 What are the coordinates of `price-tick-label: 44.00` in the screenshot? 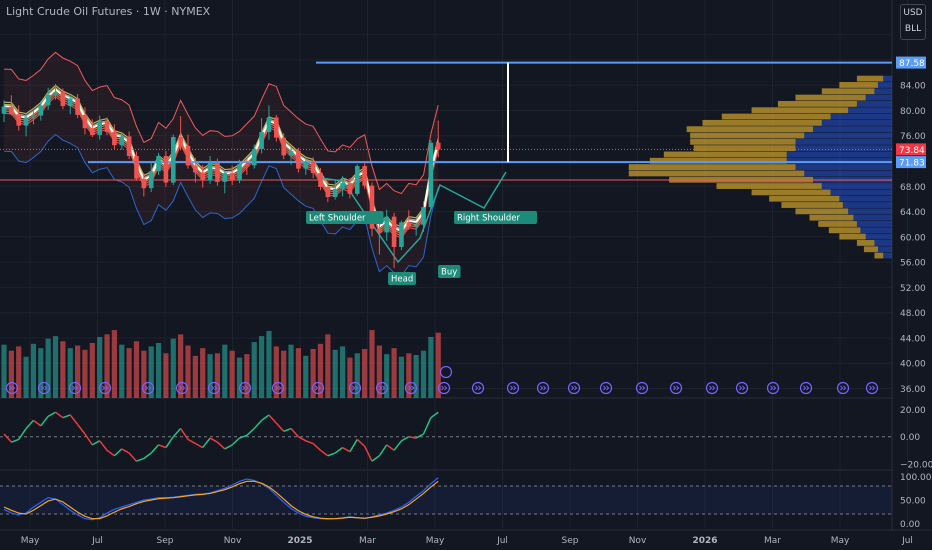 It's located at (913, 339).